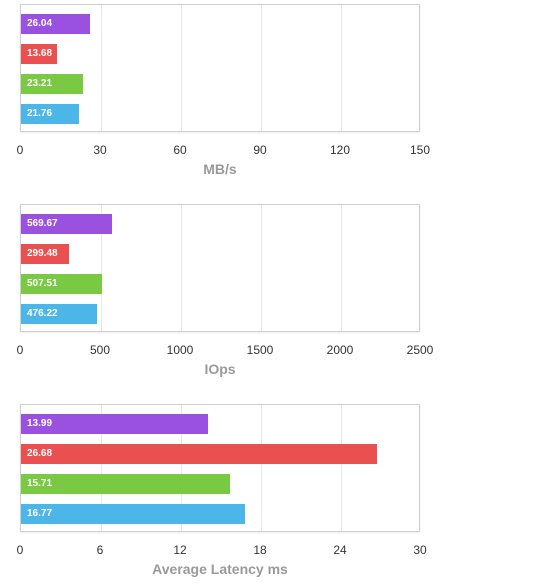  What do you see at coordinates (180, 350) in the screenshot?
I see `x-tick-label: 1000` at bounding box center [180, 350].